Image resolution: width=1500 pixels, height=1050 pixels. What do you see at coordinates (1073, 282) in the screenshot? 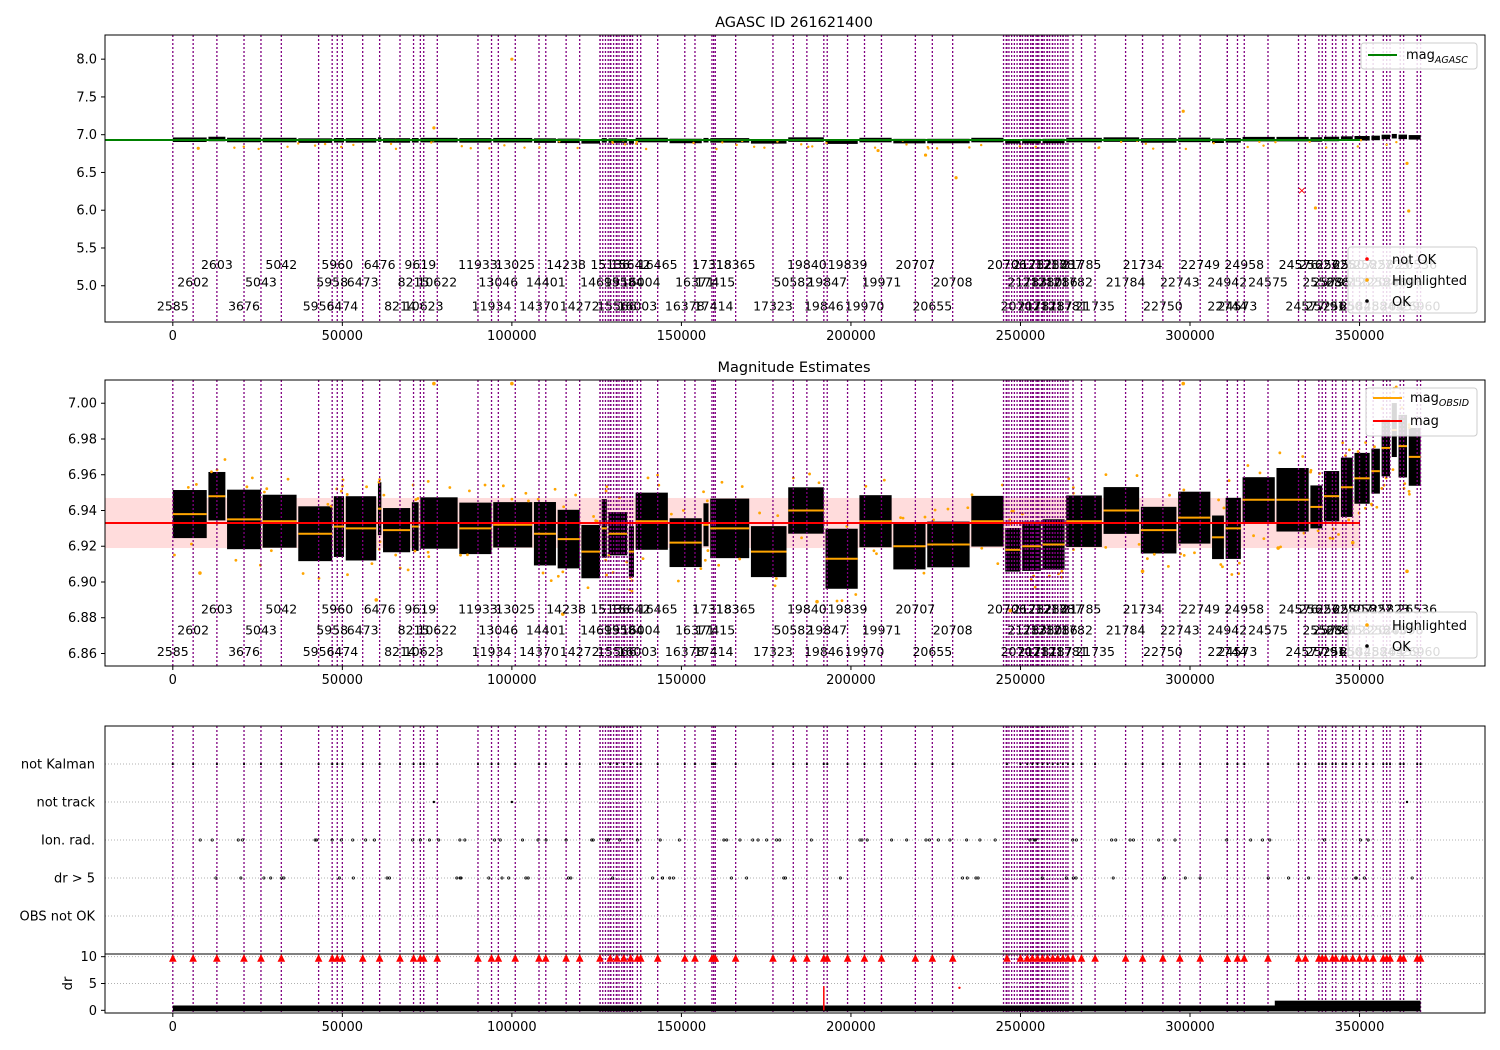
I see `top-obsid-label: 21782` at bounding box center [1073, 282].